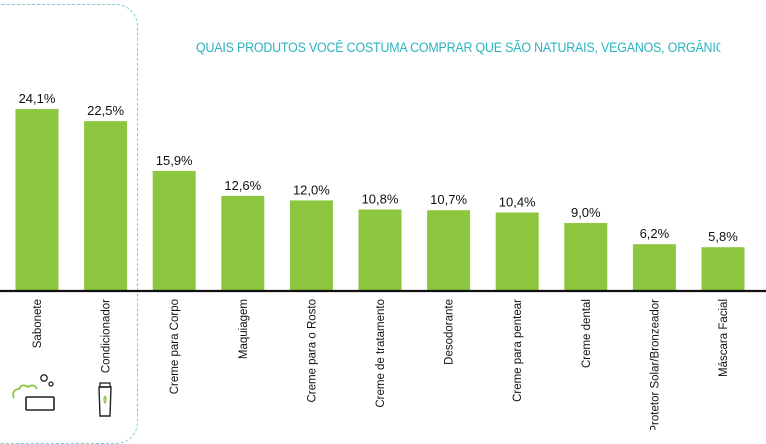 This screenshot has width=766, height=444. I want to click on category-label-11: Máscara Facial, so click(724, 338).